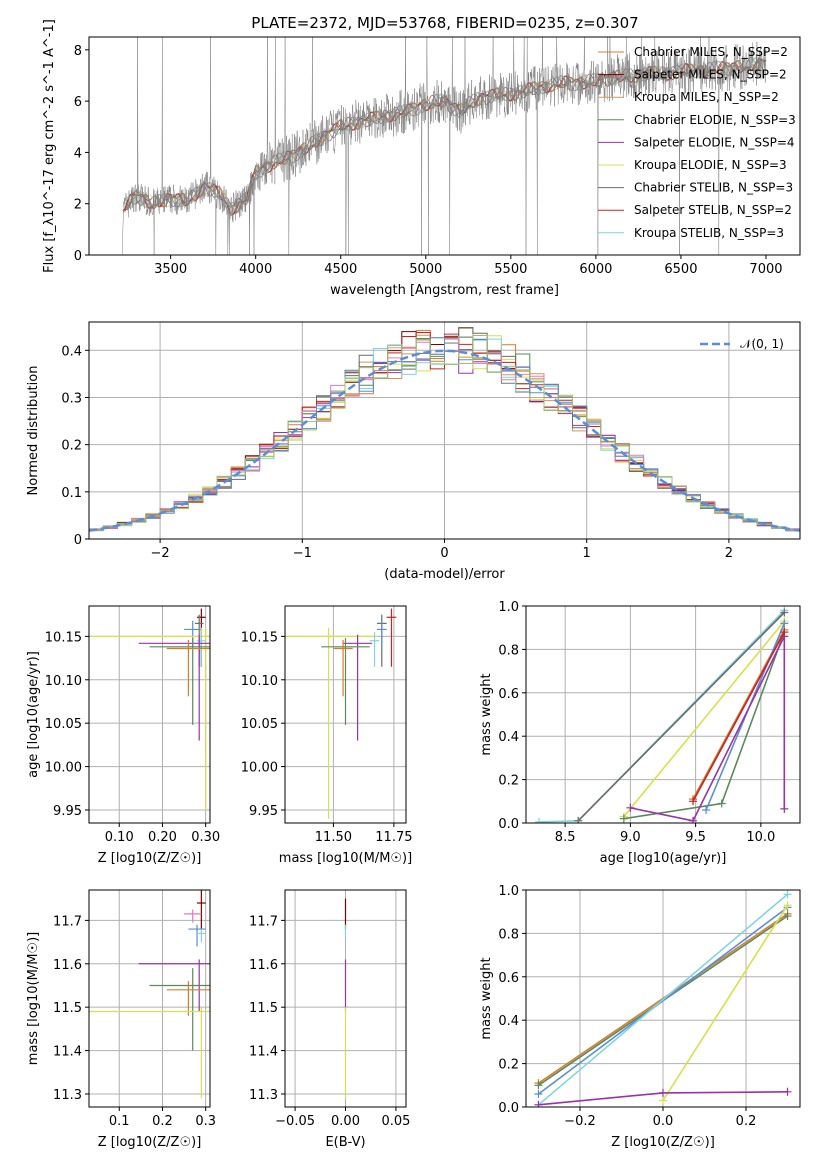 This screenshot has height=1170, width=819. I want to click on plot-area-spectrum, so click(444, 146).